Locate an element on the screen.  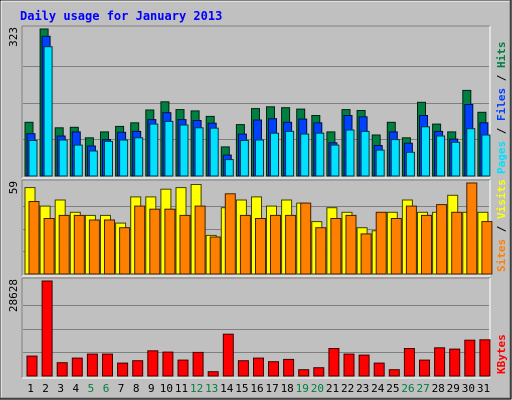
legend-part: KBytes is located at coordinates (501, 354).